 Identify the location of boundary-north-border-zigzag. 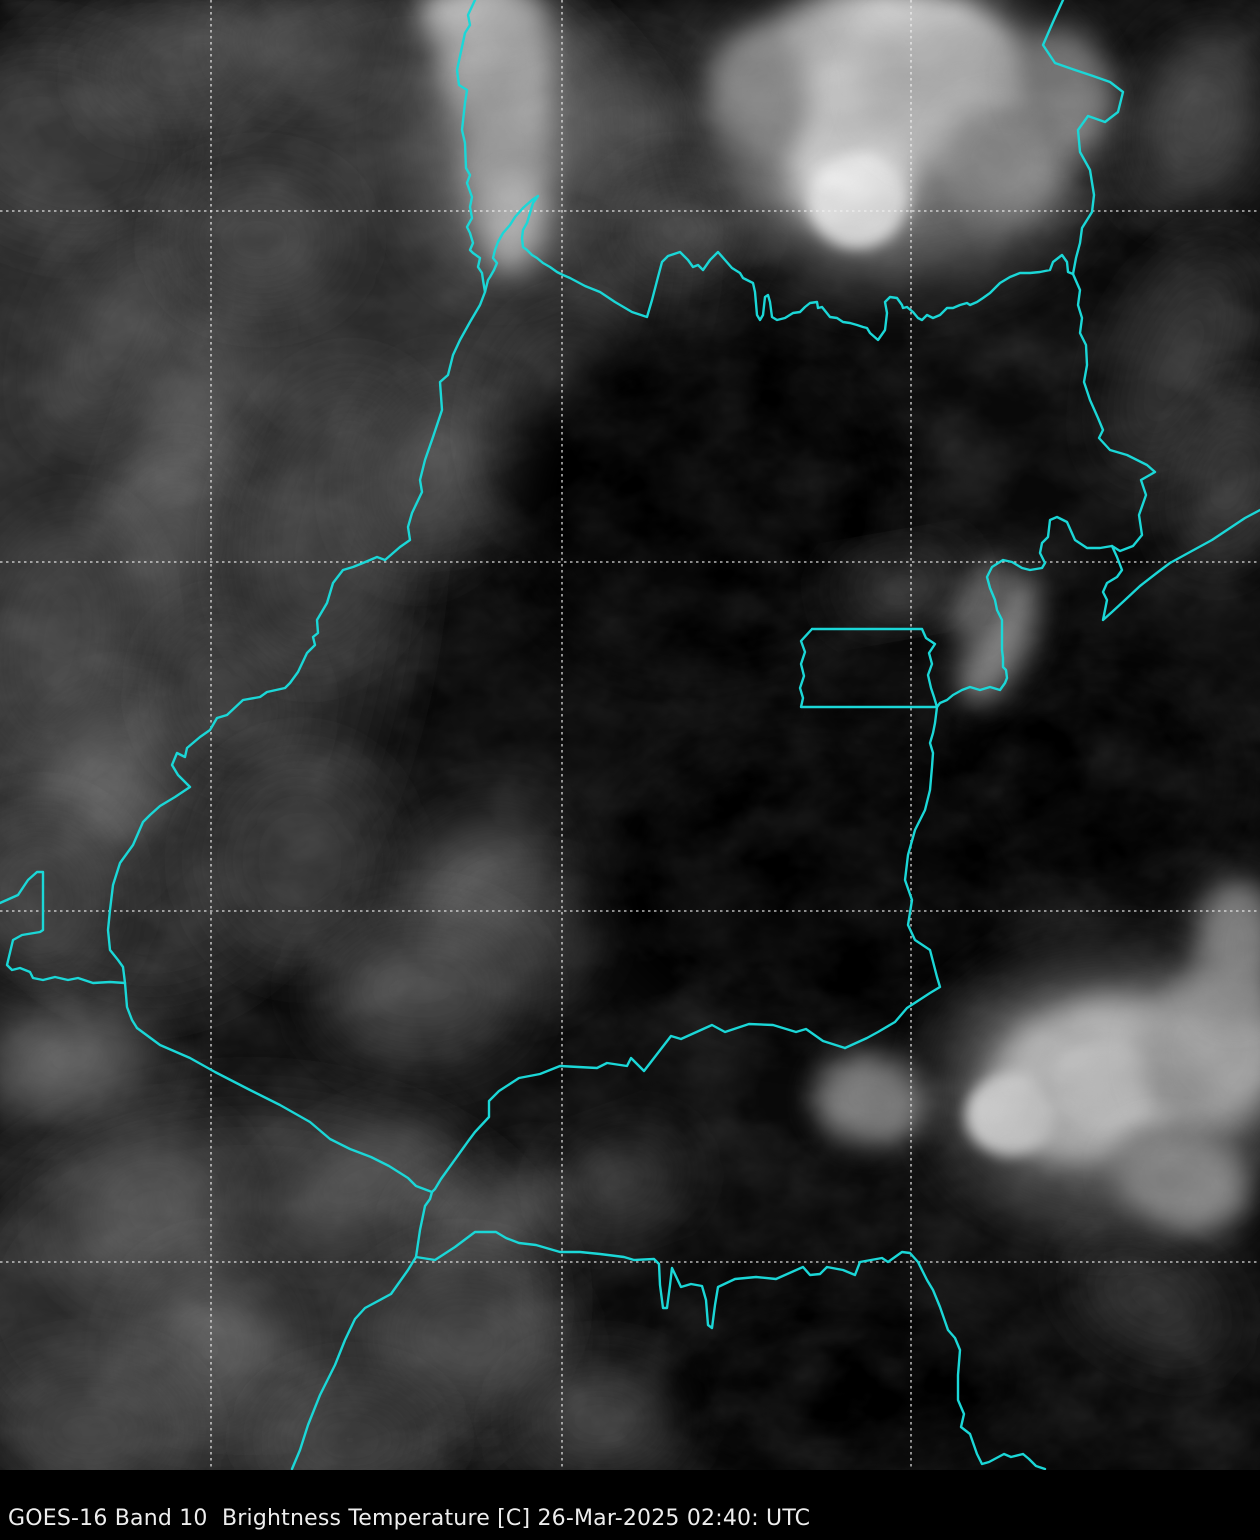
(779, 268).